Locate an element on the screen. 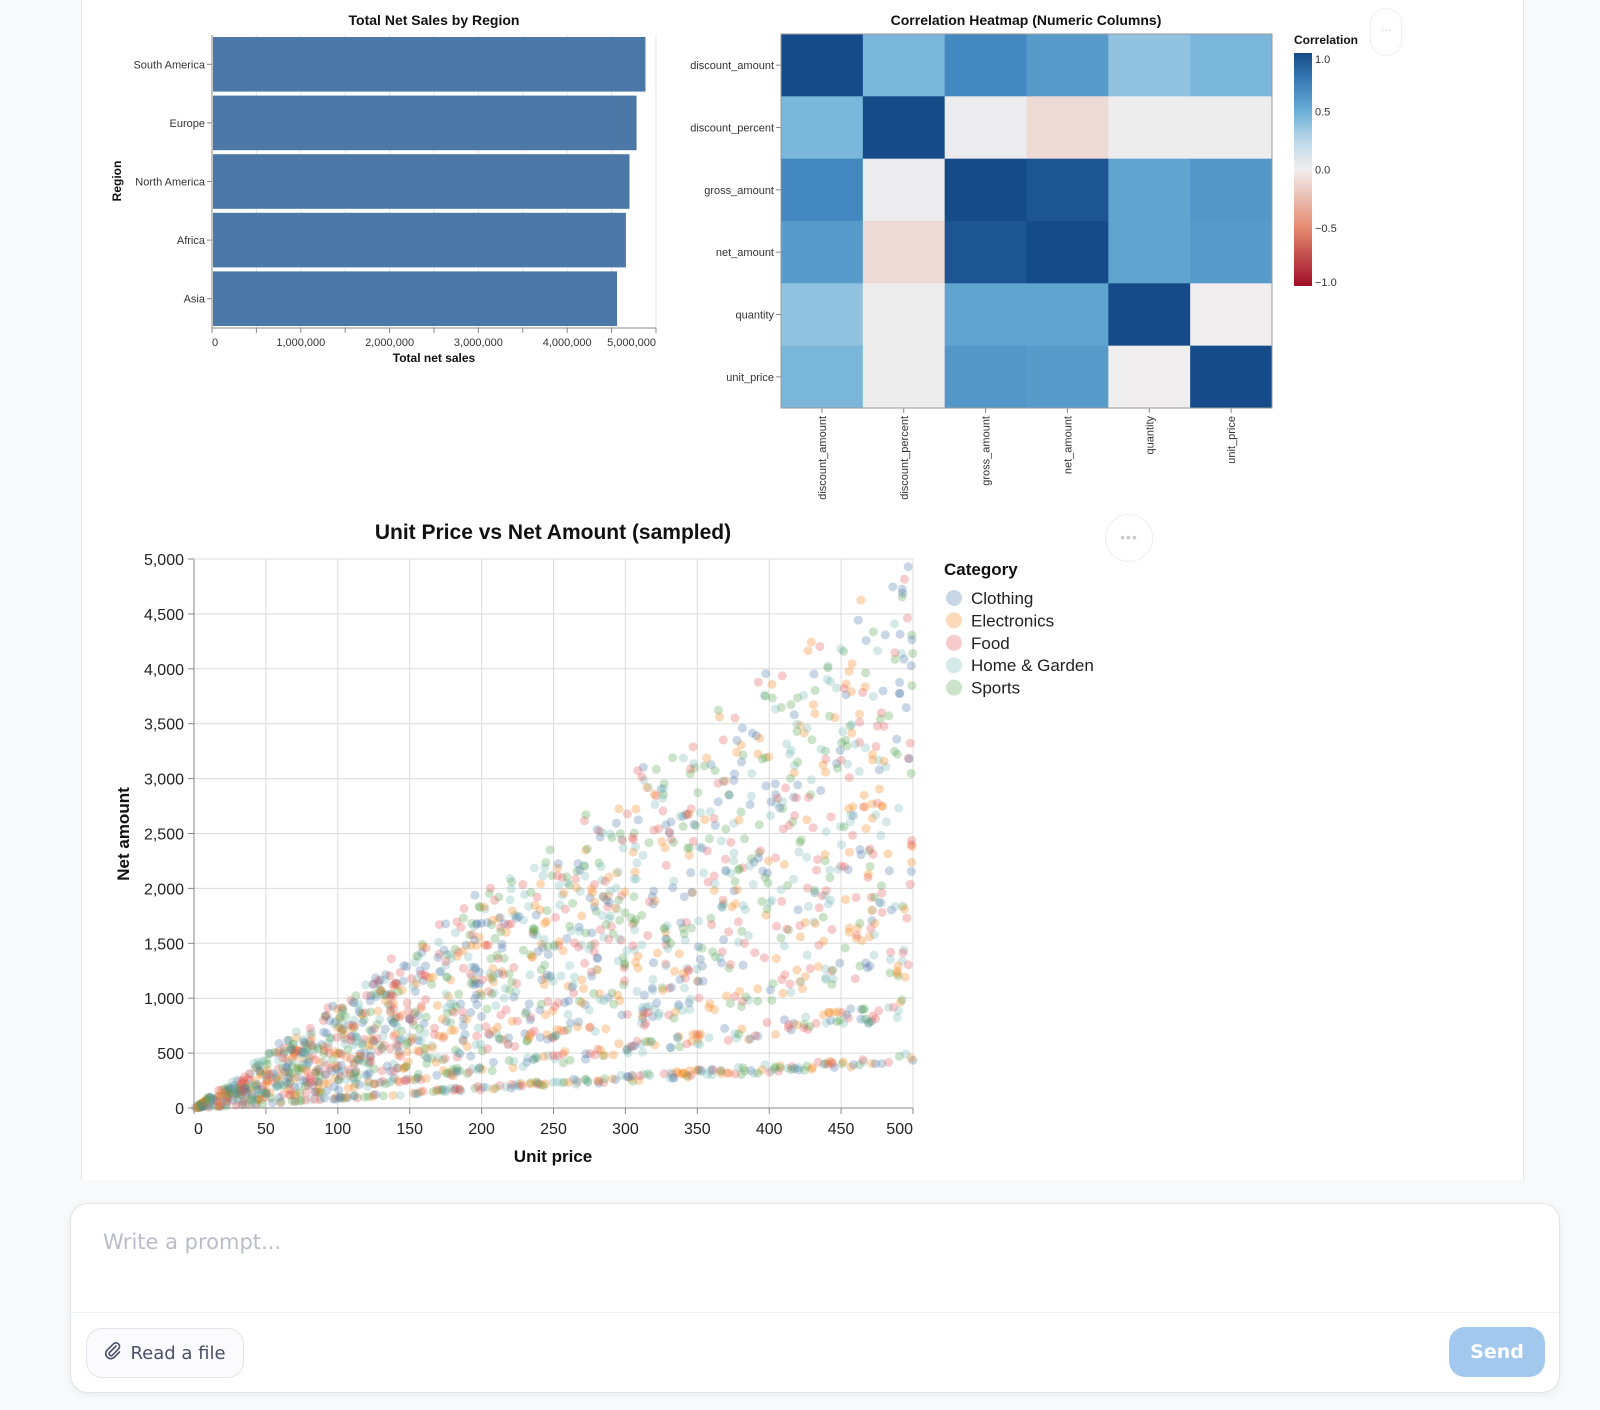  heatmap-title: Correlation Heatmap (Numeric Columns) is located at coordinates (1026, 20).